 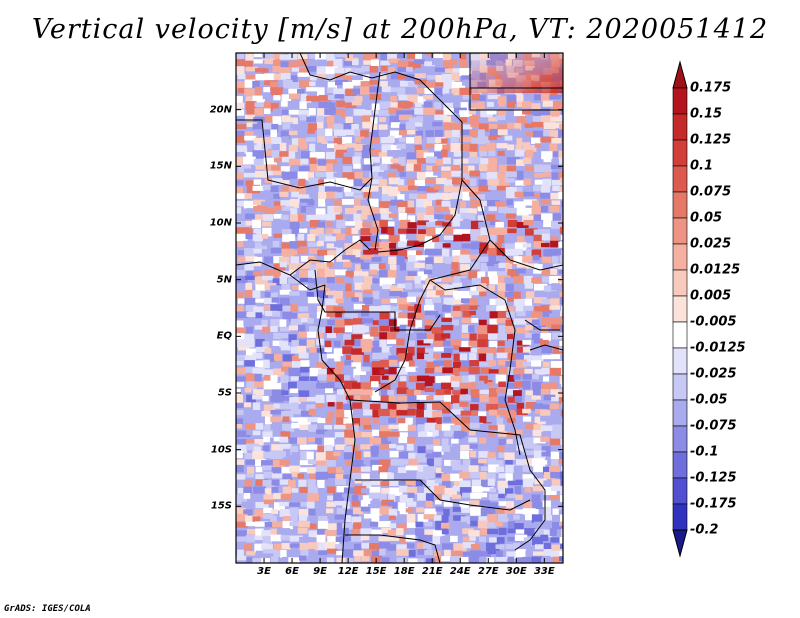 What do you see at coordinates (404, 571) in the screenshot?
I see `lon-tick-label: 18E` at bounding box center [404, 571].